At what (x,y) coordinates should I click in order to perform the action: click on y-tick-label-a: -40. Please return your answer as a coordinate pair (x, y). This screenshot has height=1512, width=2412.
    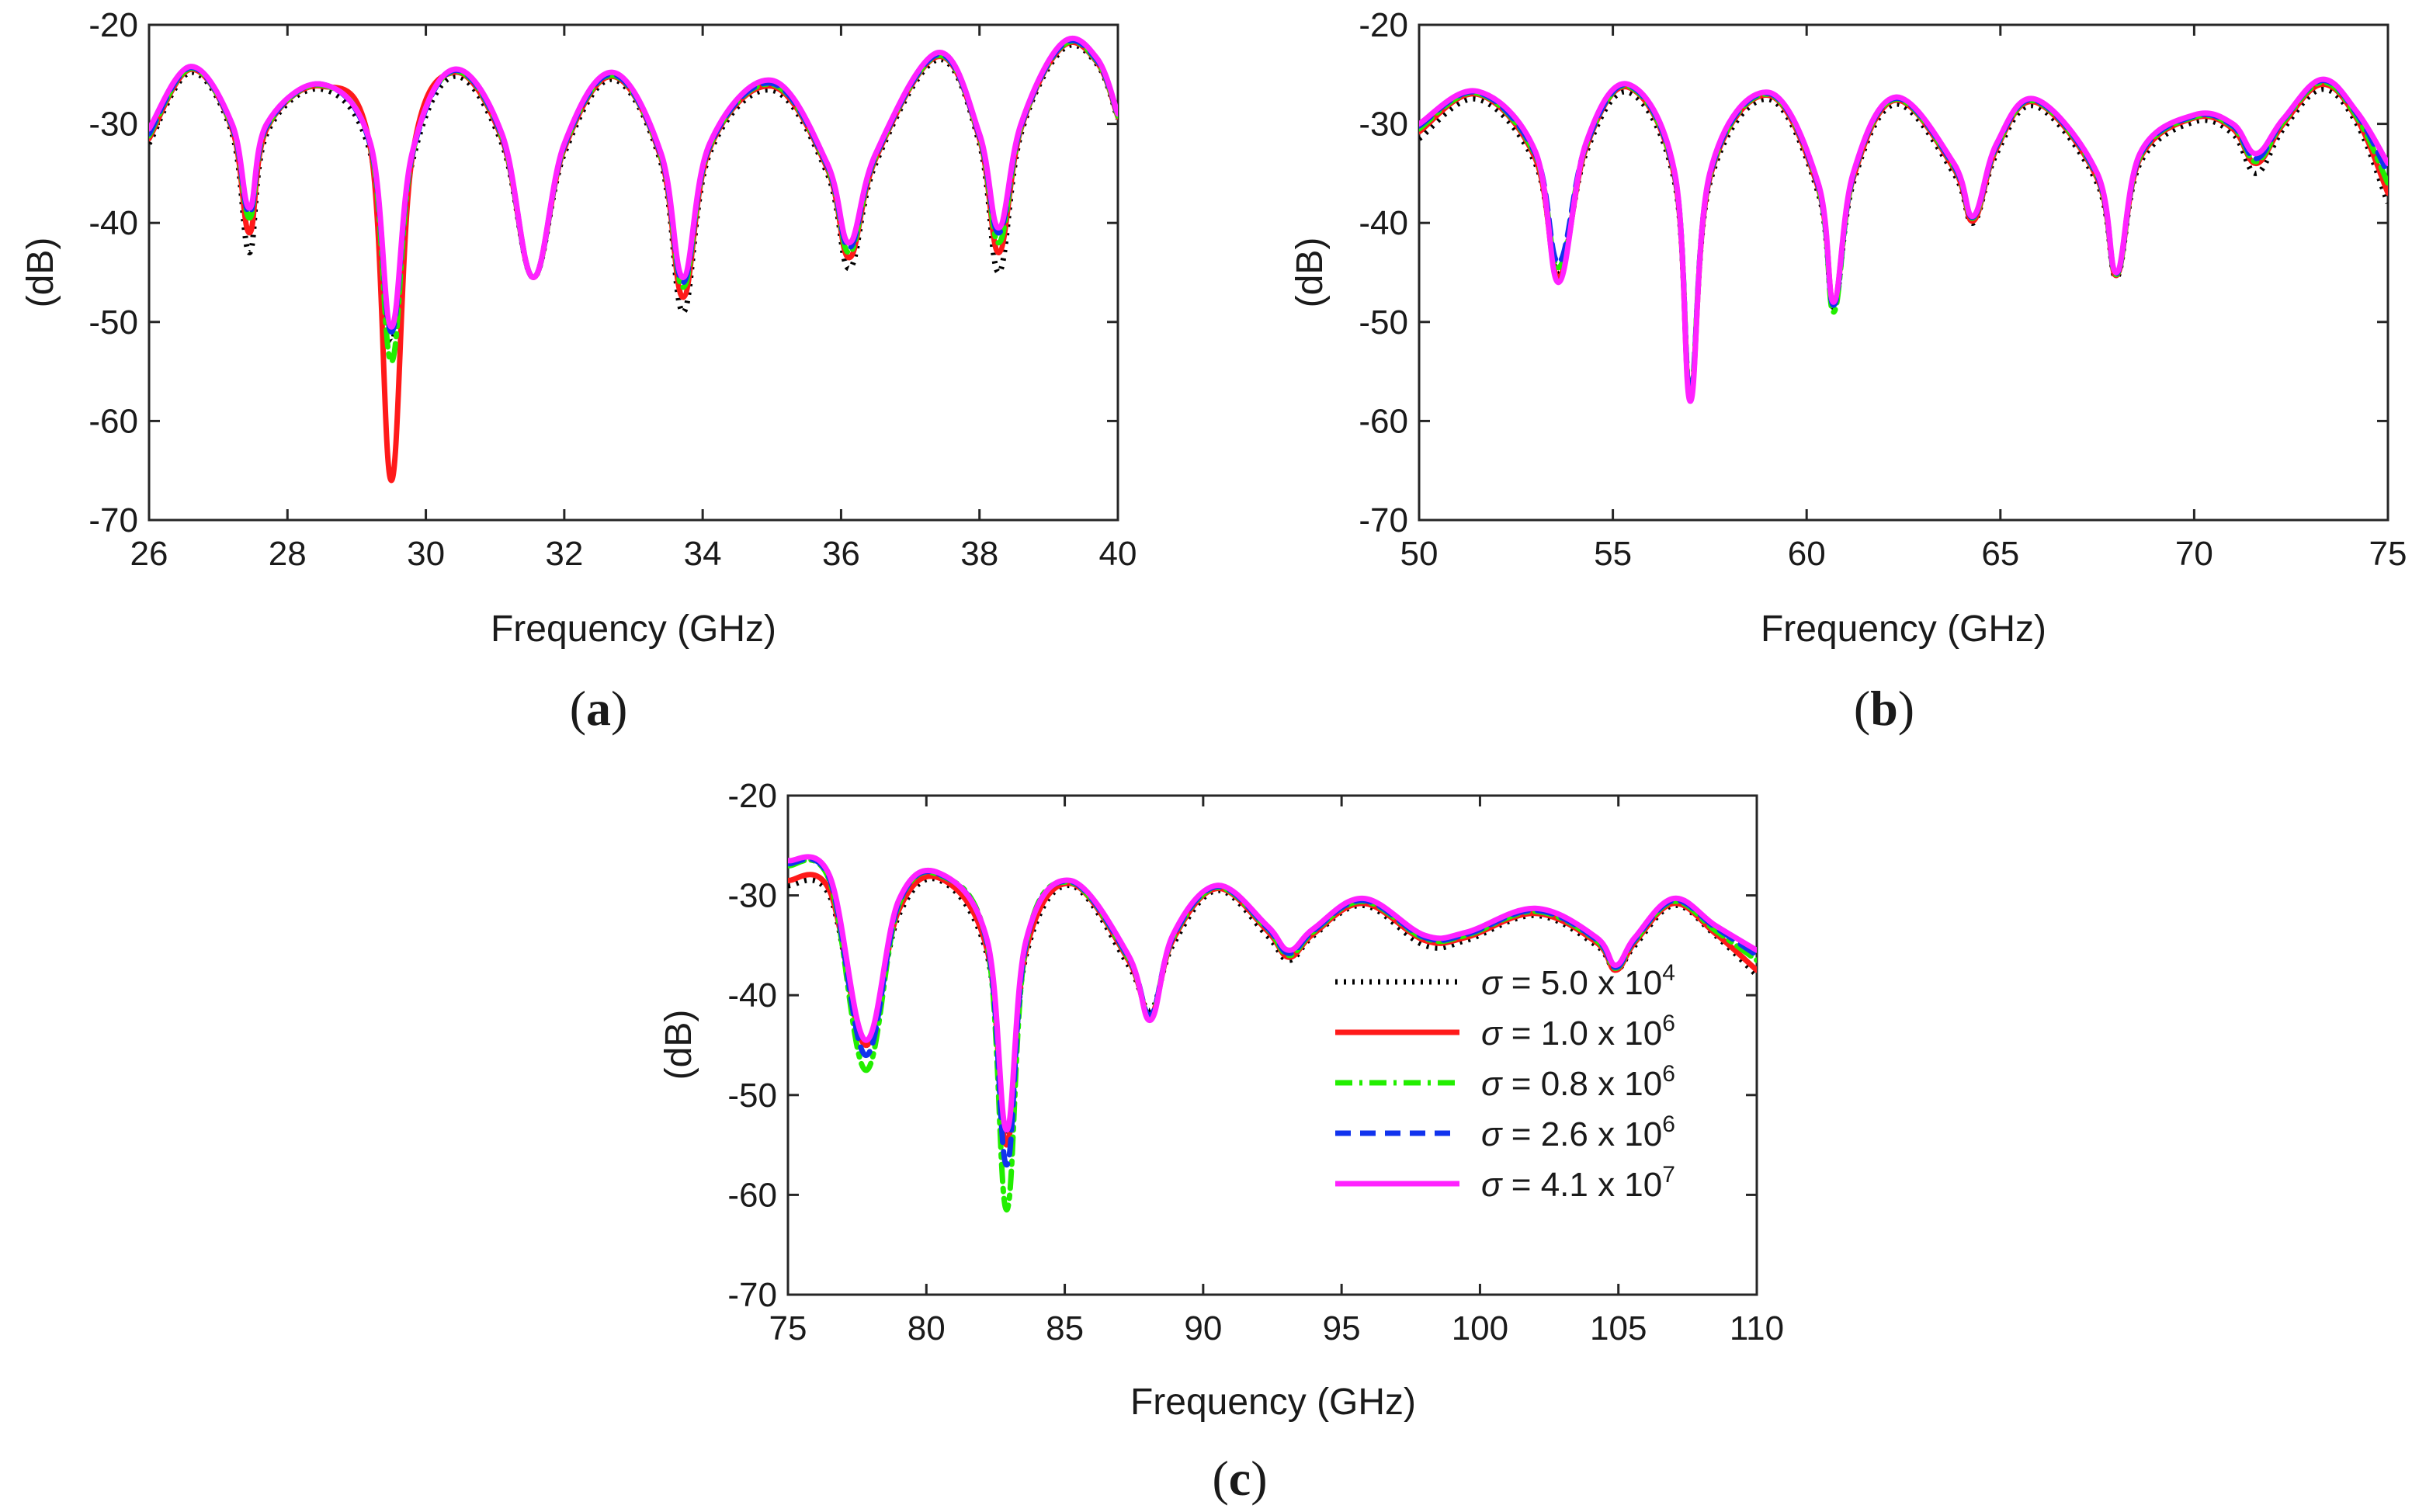
    Looking at the image, I should click on (113, 223).